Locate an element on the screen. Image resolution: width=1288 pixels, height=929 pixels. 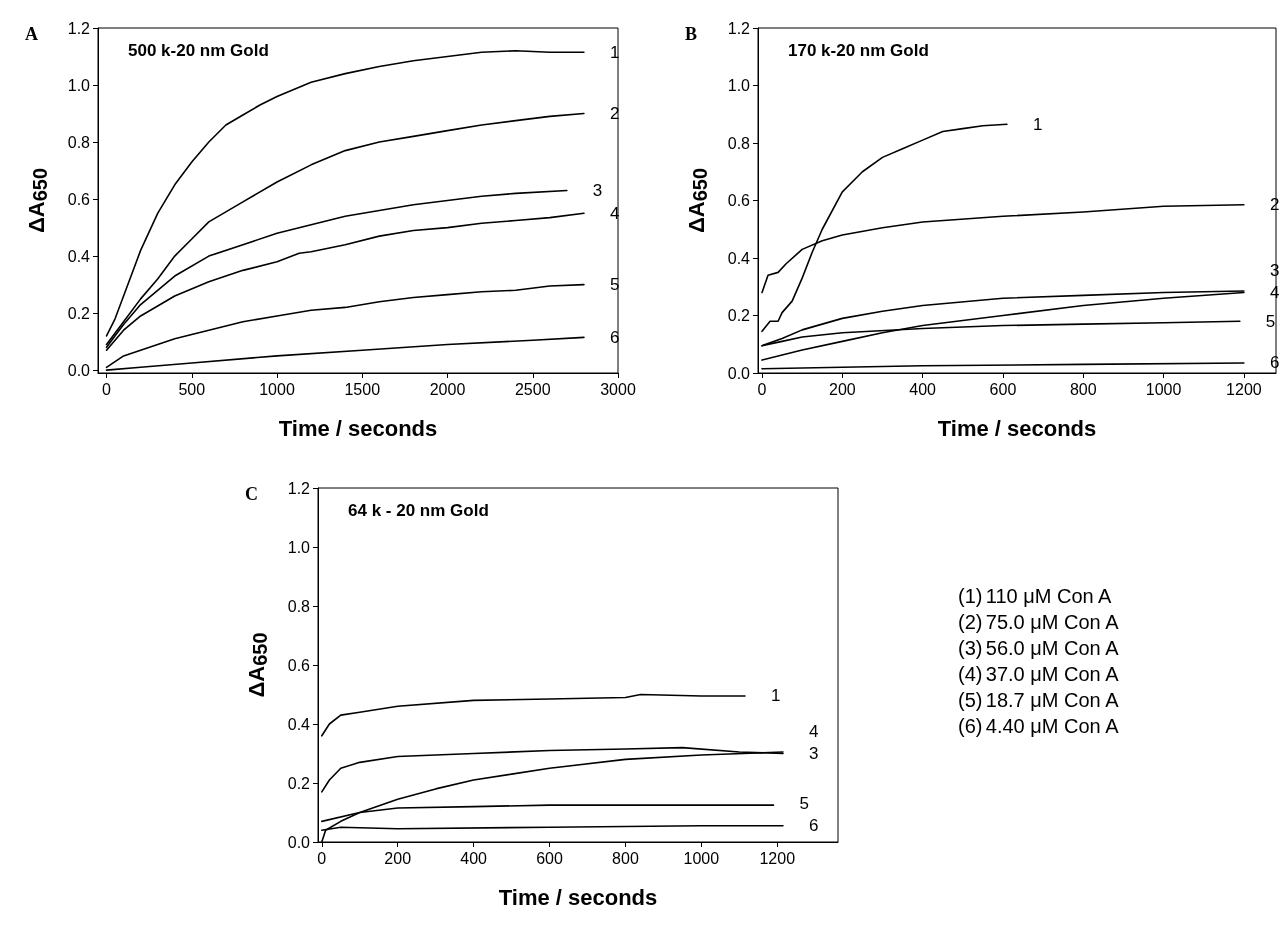
text: (3) 56.0 μM Con A is located at coordinates (1039, 648).